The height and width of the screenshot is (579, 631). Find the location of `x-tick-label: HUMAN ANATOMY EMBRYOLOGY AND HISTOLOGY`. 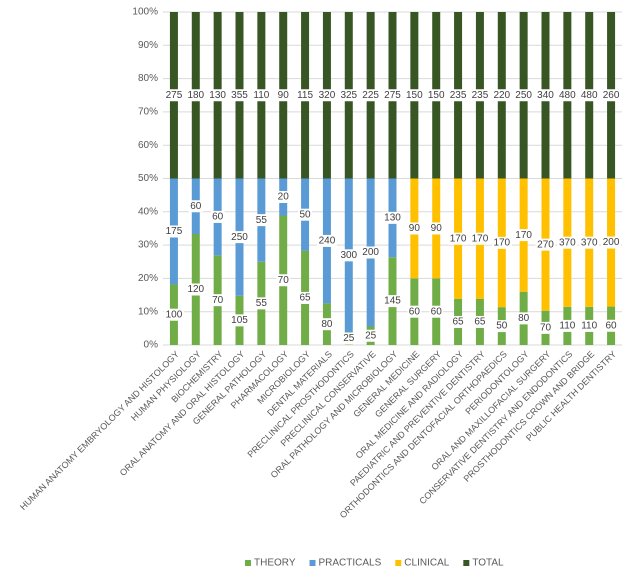

x-tick-label: HUMAN ANATOMY EMBRYOLOGY AND HISTOLOGY is located at coordinates (99, 430).